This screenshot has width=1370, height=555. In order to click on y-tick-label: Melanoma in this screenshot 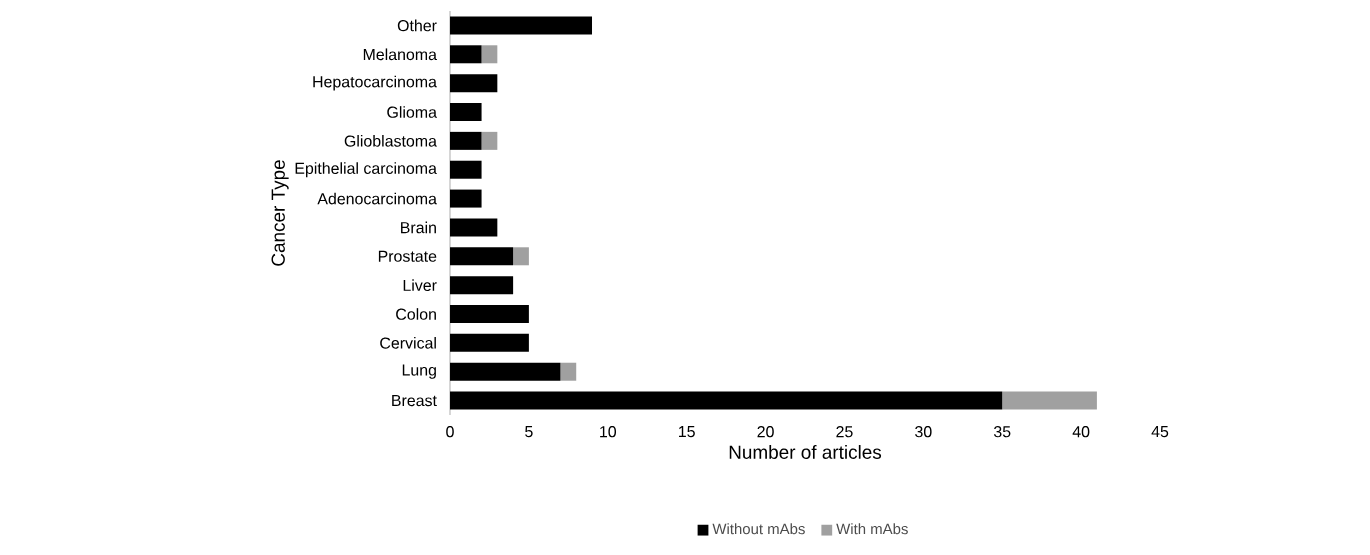, I will do `click(400, 54)`.